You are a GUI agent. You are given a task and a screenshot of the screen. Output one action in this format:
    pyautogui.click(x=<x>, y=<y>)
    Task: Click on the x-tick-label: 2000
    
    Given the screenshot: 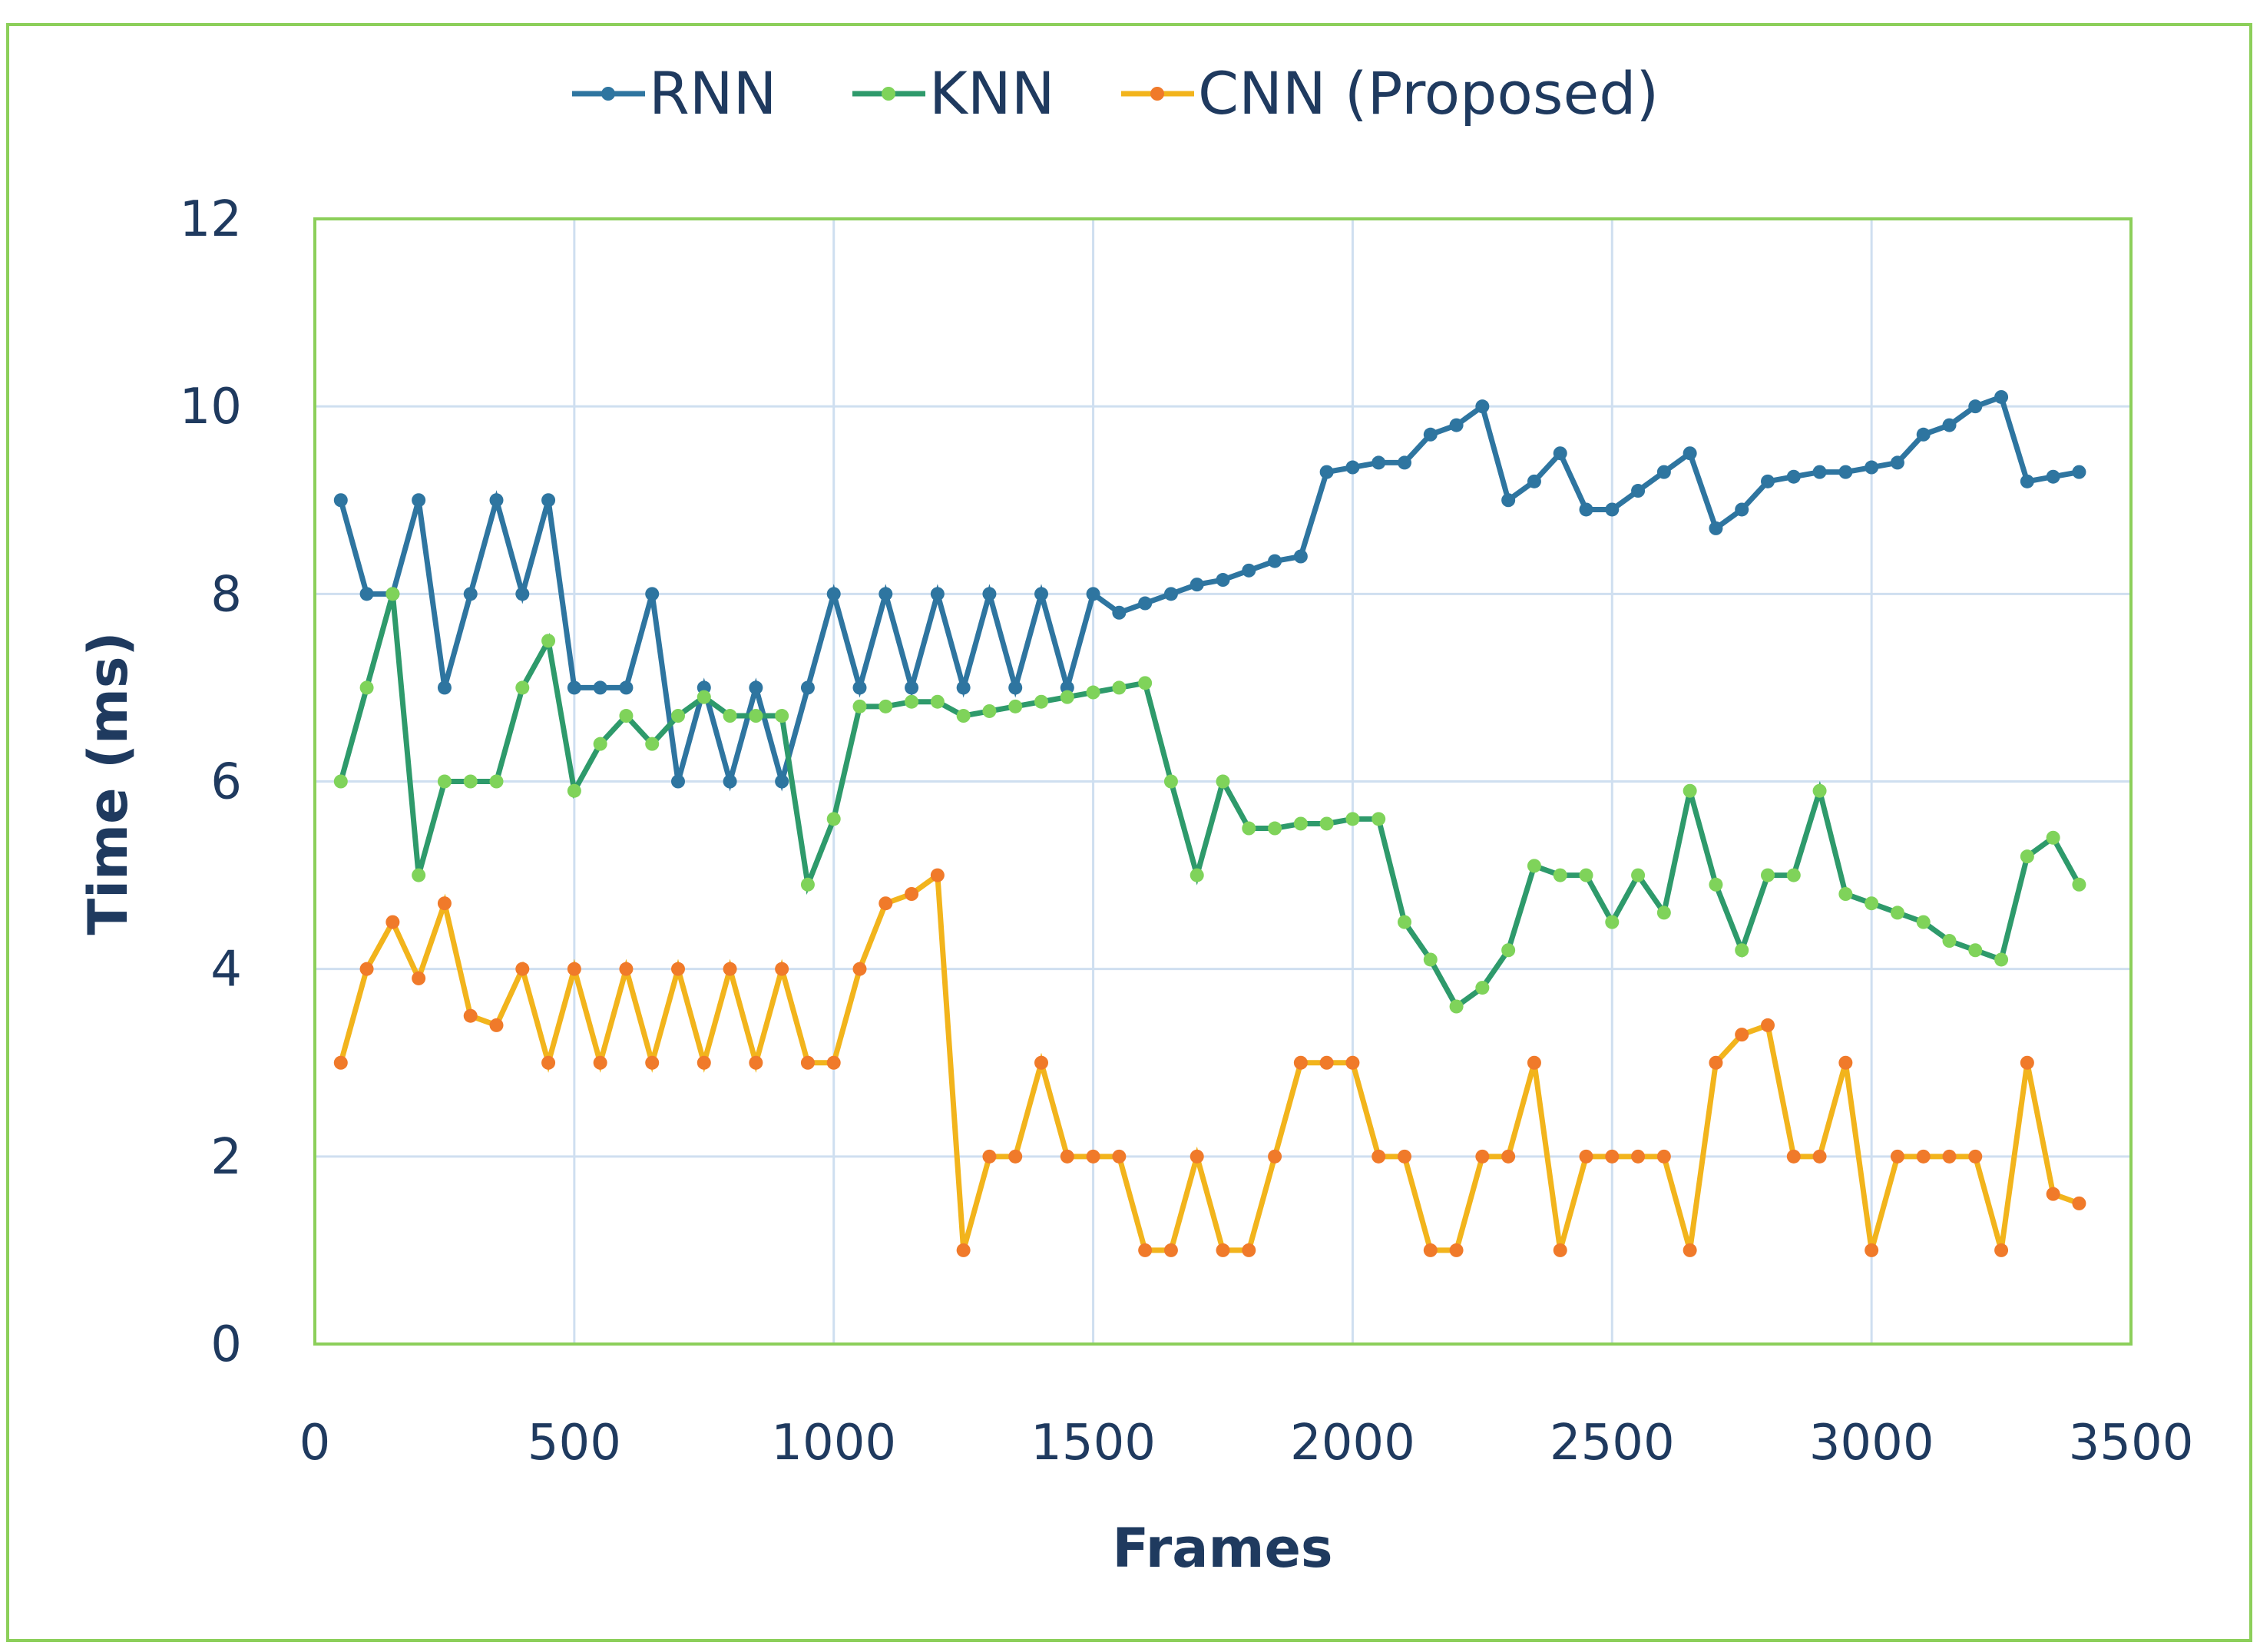 What is the action you would take?
    pyautogui.click(x=1352, y=1444)
    